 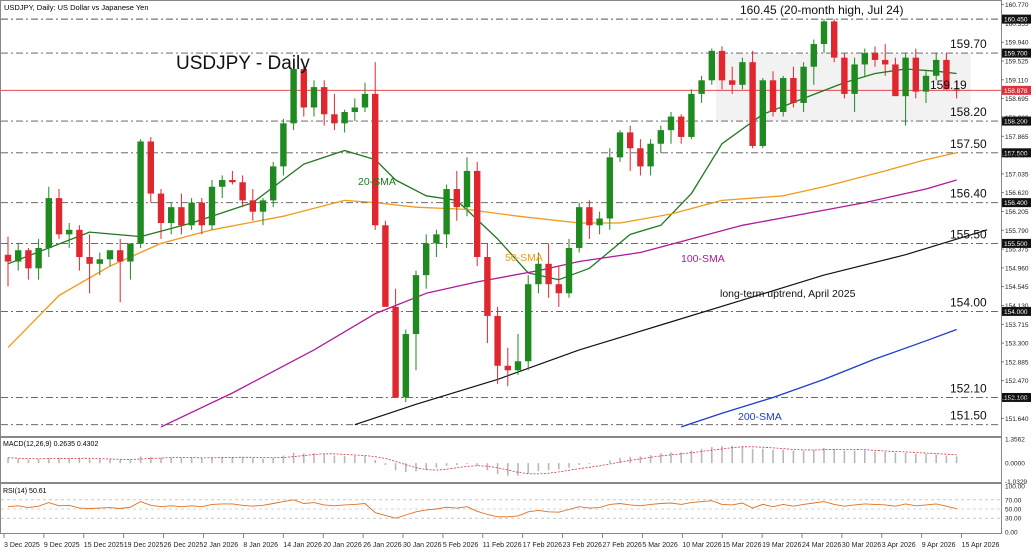 What do you see at coordinates (501, 460) in the screenshot?
I see `macd-panel-frame` at bounding box center [501, 460].